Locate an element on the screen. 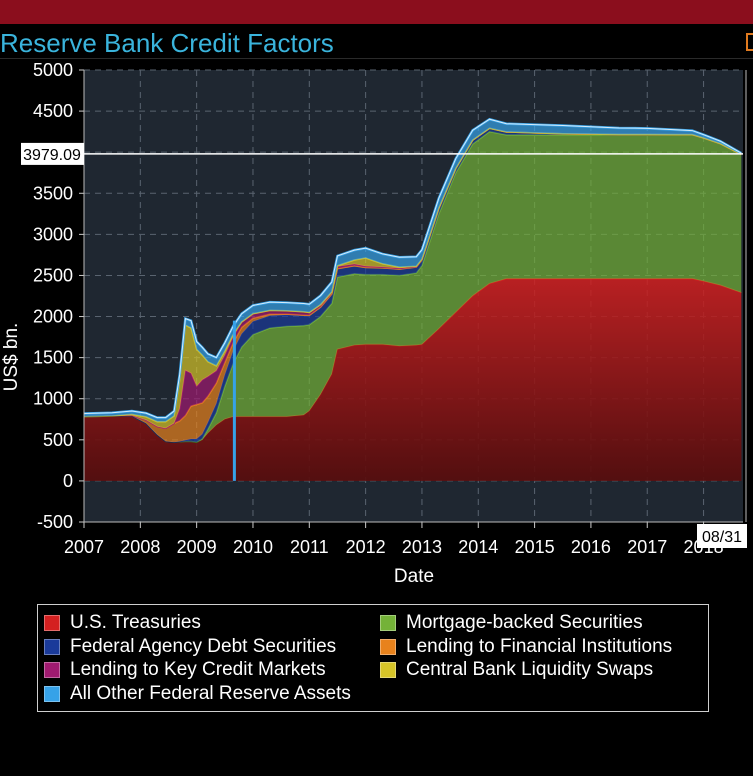 The image size is (753, 776). y-tick-label: 0 is located at coordinates (68, 481).